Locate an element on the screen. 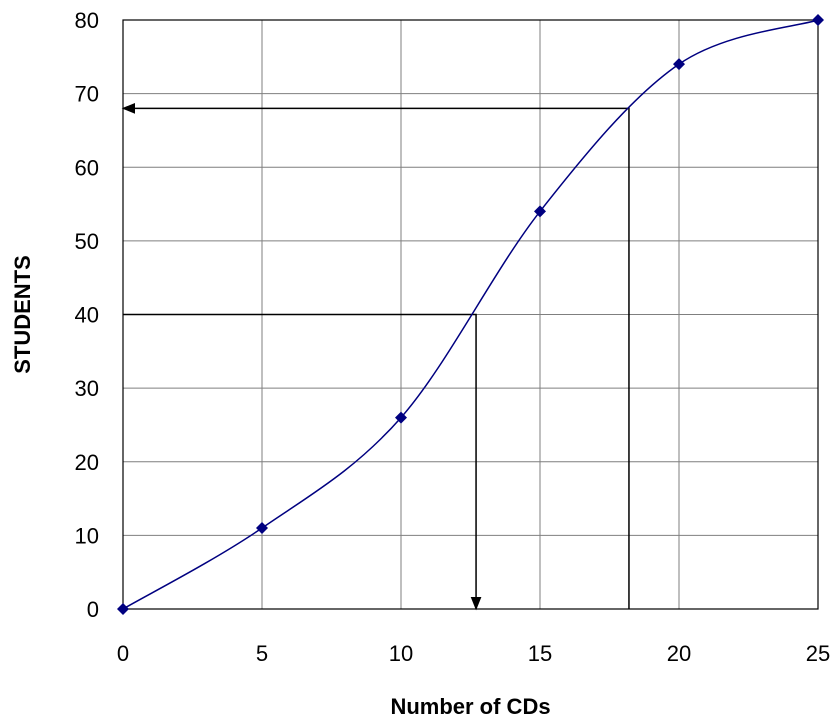  y-tick-label: 60 is located at coordinates (87, 167).